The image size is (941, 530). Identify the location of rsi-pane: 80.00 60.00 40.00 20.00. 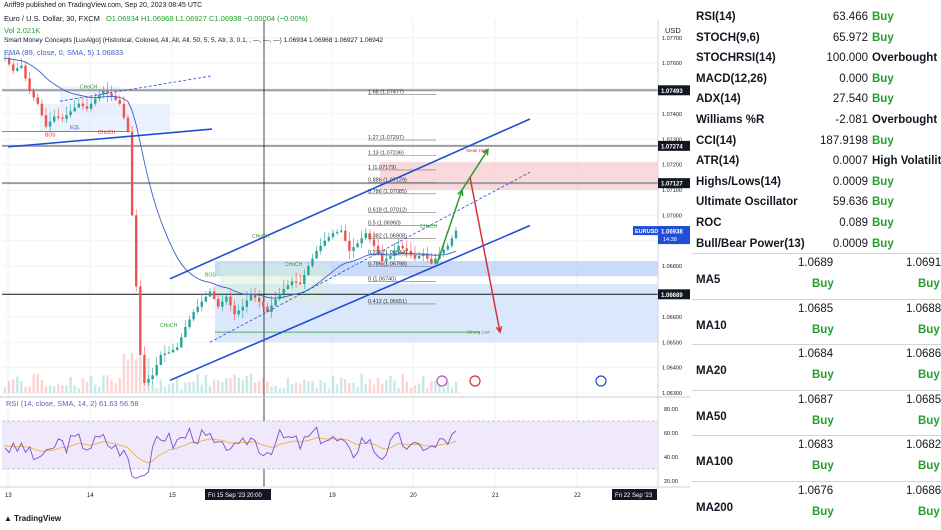
(345, 440).